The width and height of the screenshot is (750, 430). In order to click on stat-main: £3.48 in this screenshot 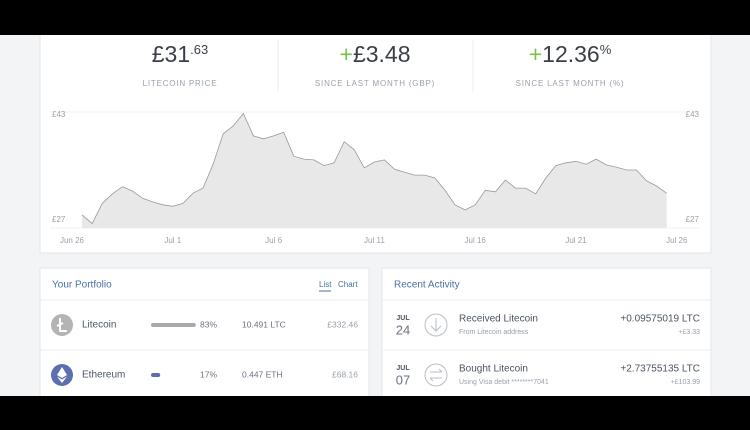, I will do `click(382, 54)`.